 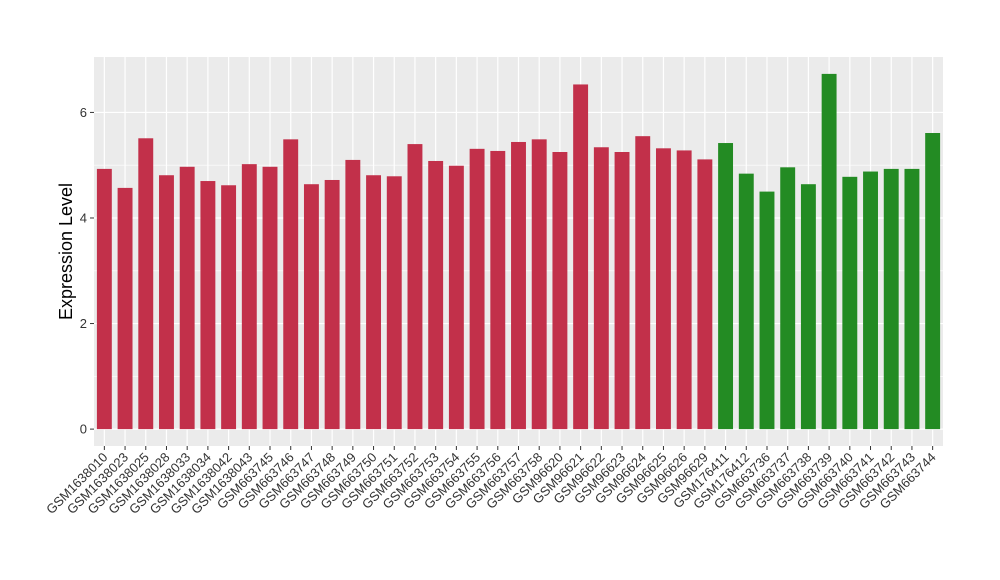 I want to click on bar-GSM1638042, so click(x=229, y=307).